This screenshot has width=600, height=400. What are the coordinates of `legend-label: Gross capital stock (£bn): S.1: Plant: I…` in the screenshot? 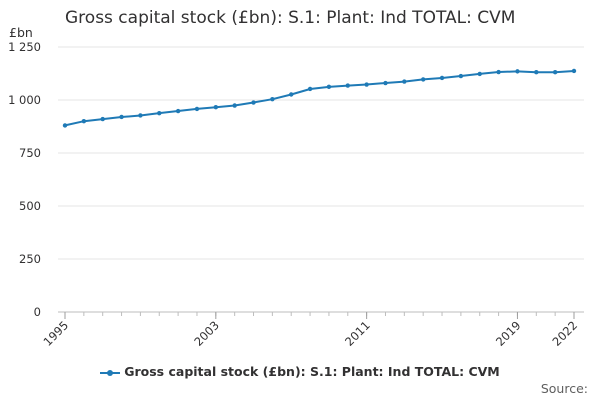 It's located at (312, 371).